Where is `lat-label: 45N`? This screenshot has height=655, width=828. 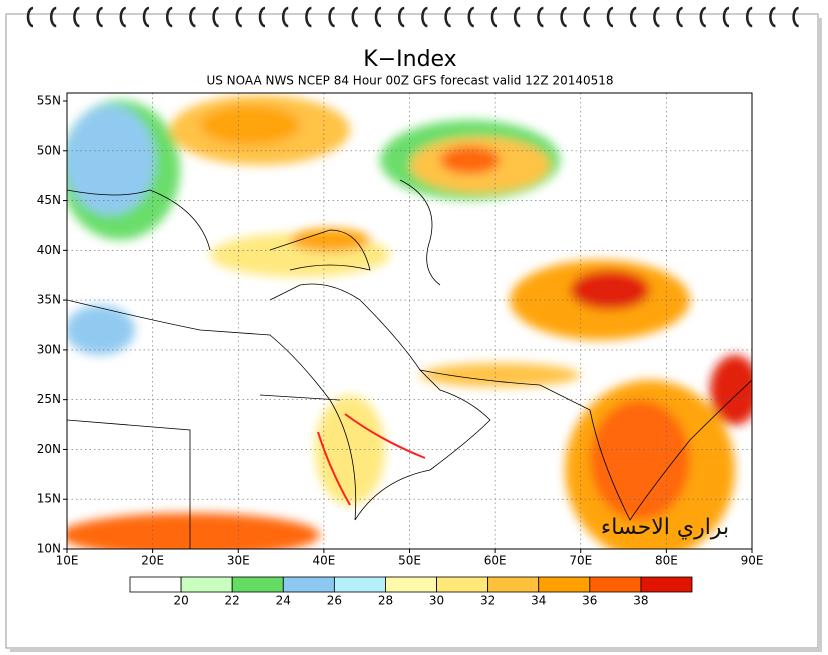
lat-label: 45N is located at coordinates (49, 200).